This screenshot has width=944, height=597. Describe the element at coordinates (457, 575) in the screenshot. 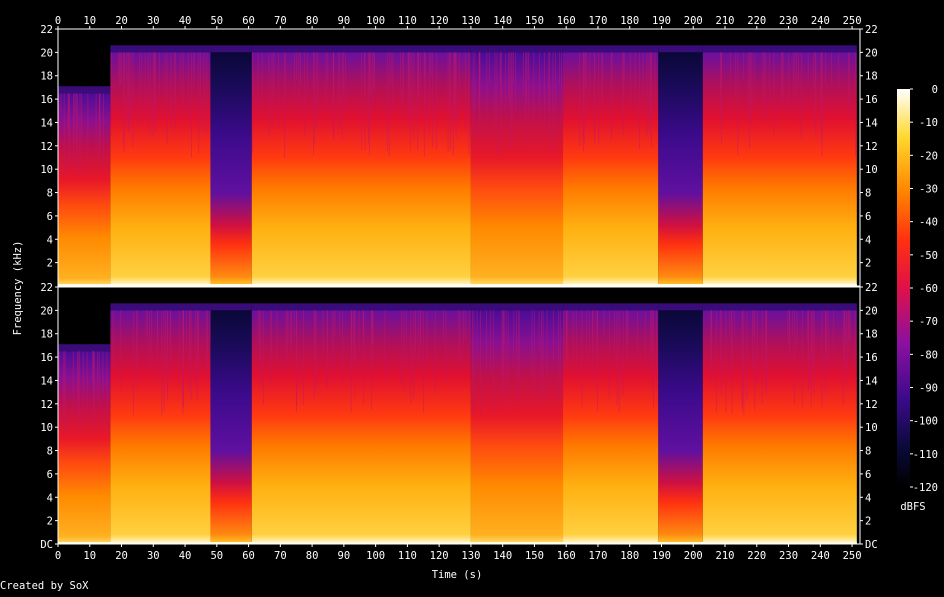

I see `x-axis-label: Time (s)` at that location.